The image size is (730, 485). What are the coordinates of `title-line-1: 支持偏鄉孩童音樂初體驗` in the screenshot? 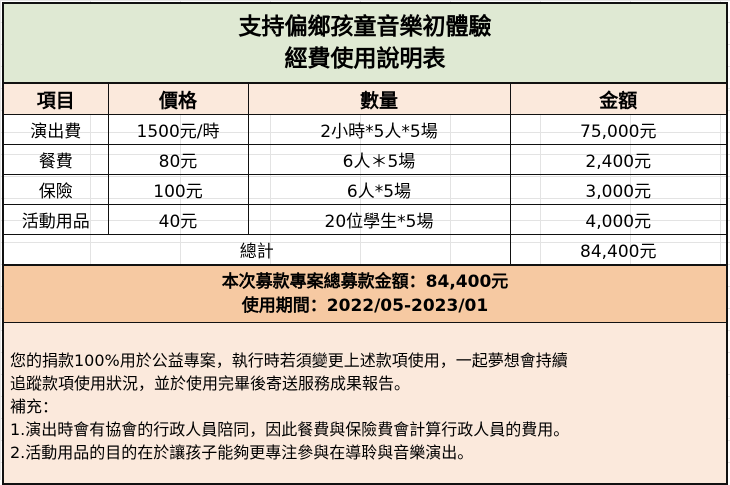 It's located at (365, 27).